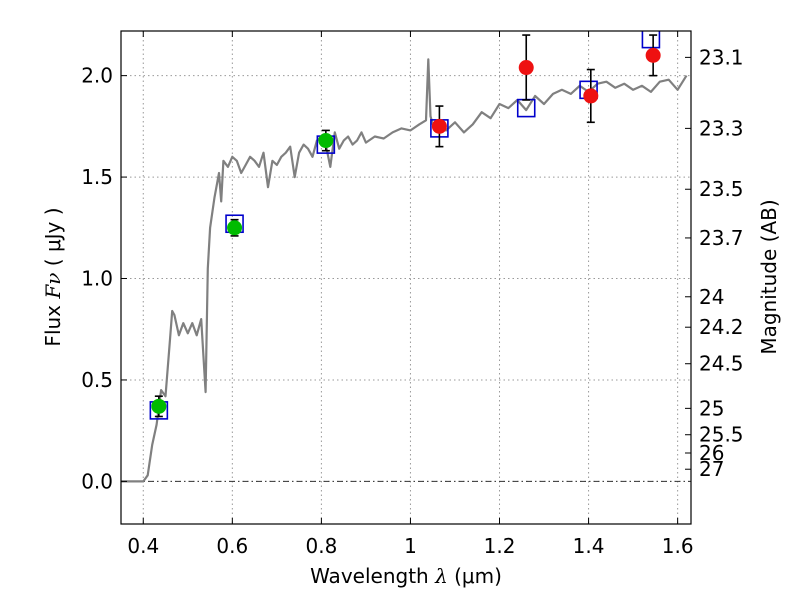  What do you see at coordinates (769, 276) in the screenshot?
I see `magnitude-axis-label: Magnitude (AB)` at bounding box center [769, 276].